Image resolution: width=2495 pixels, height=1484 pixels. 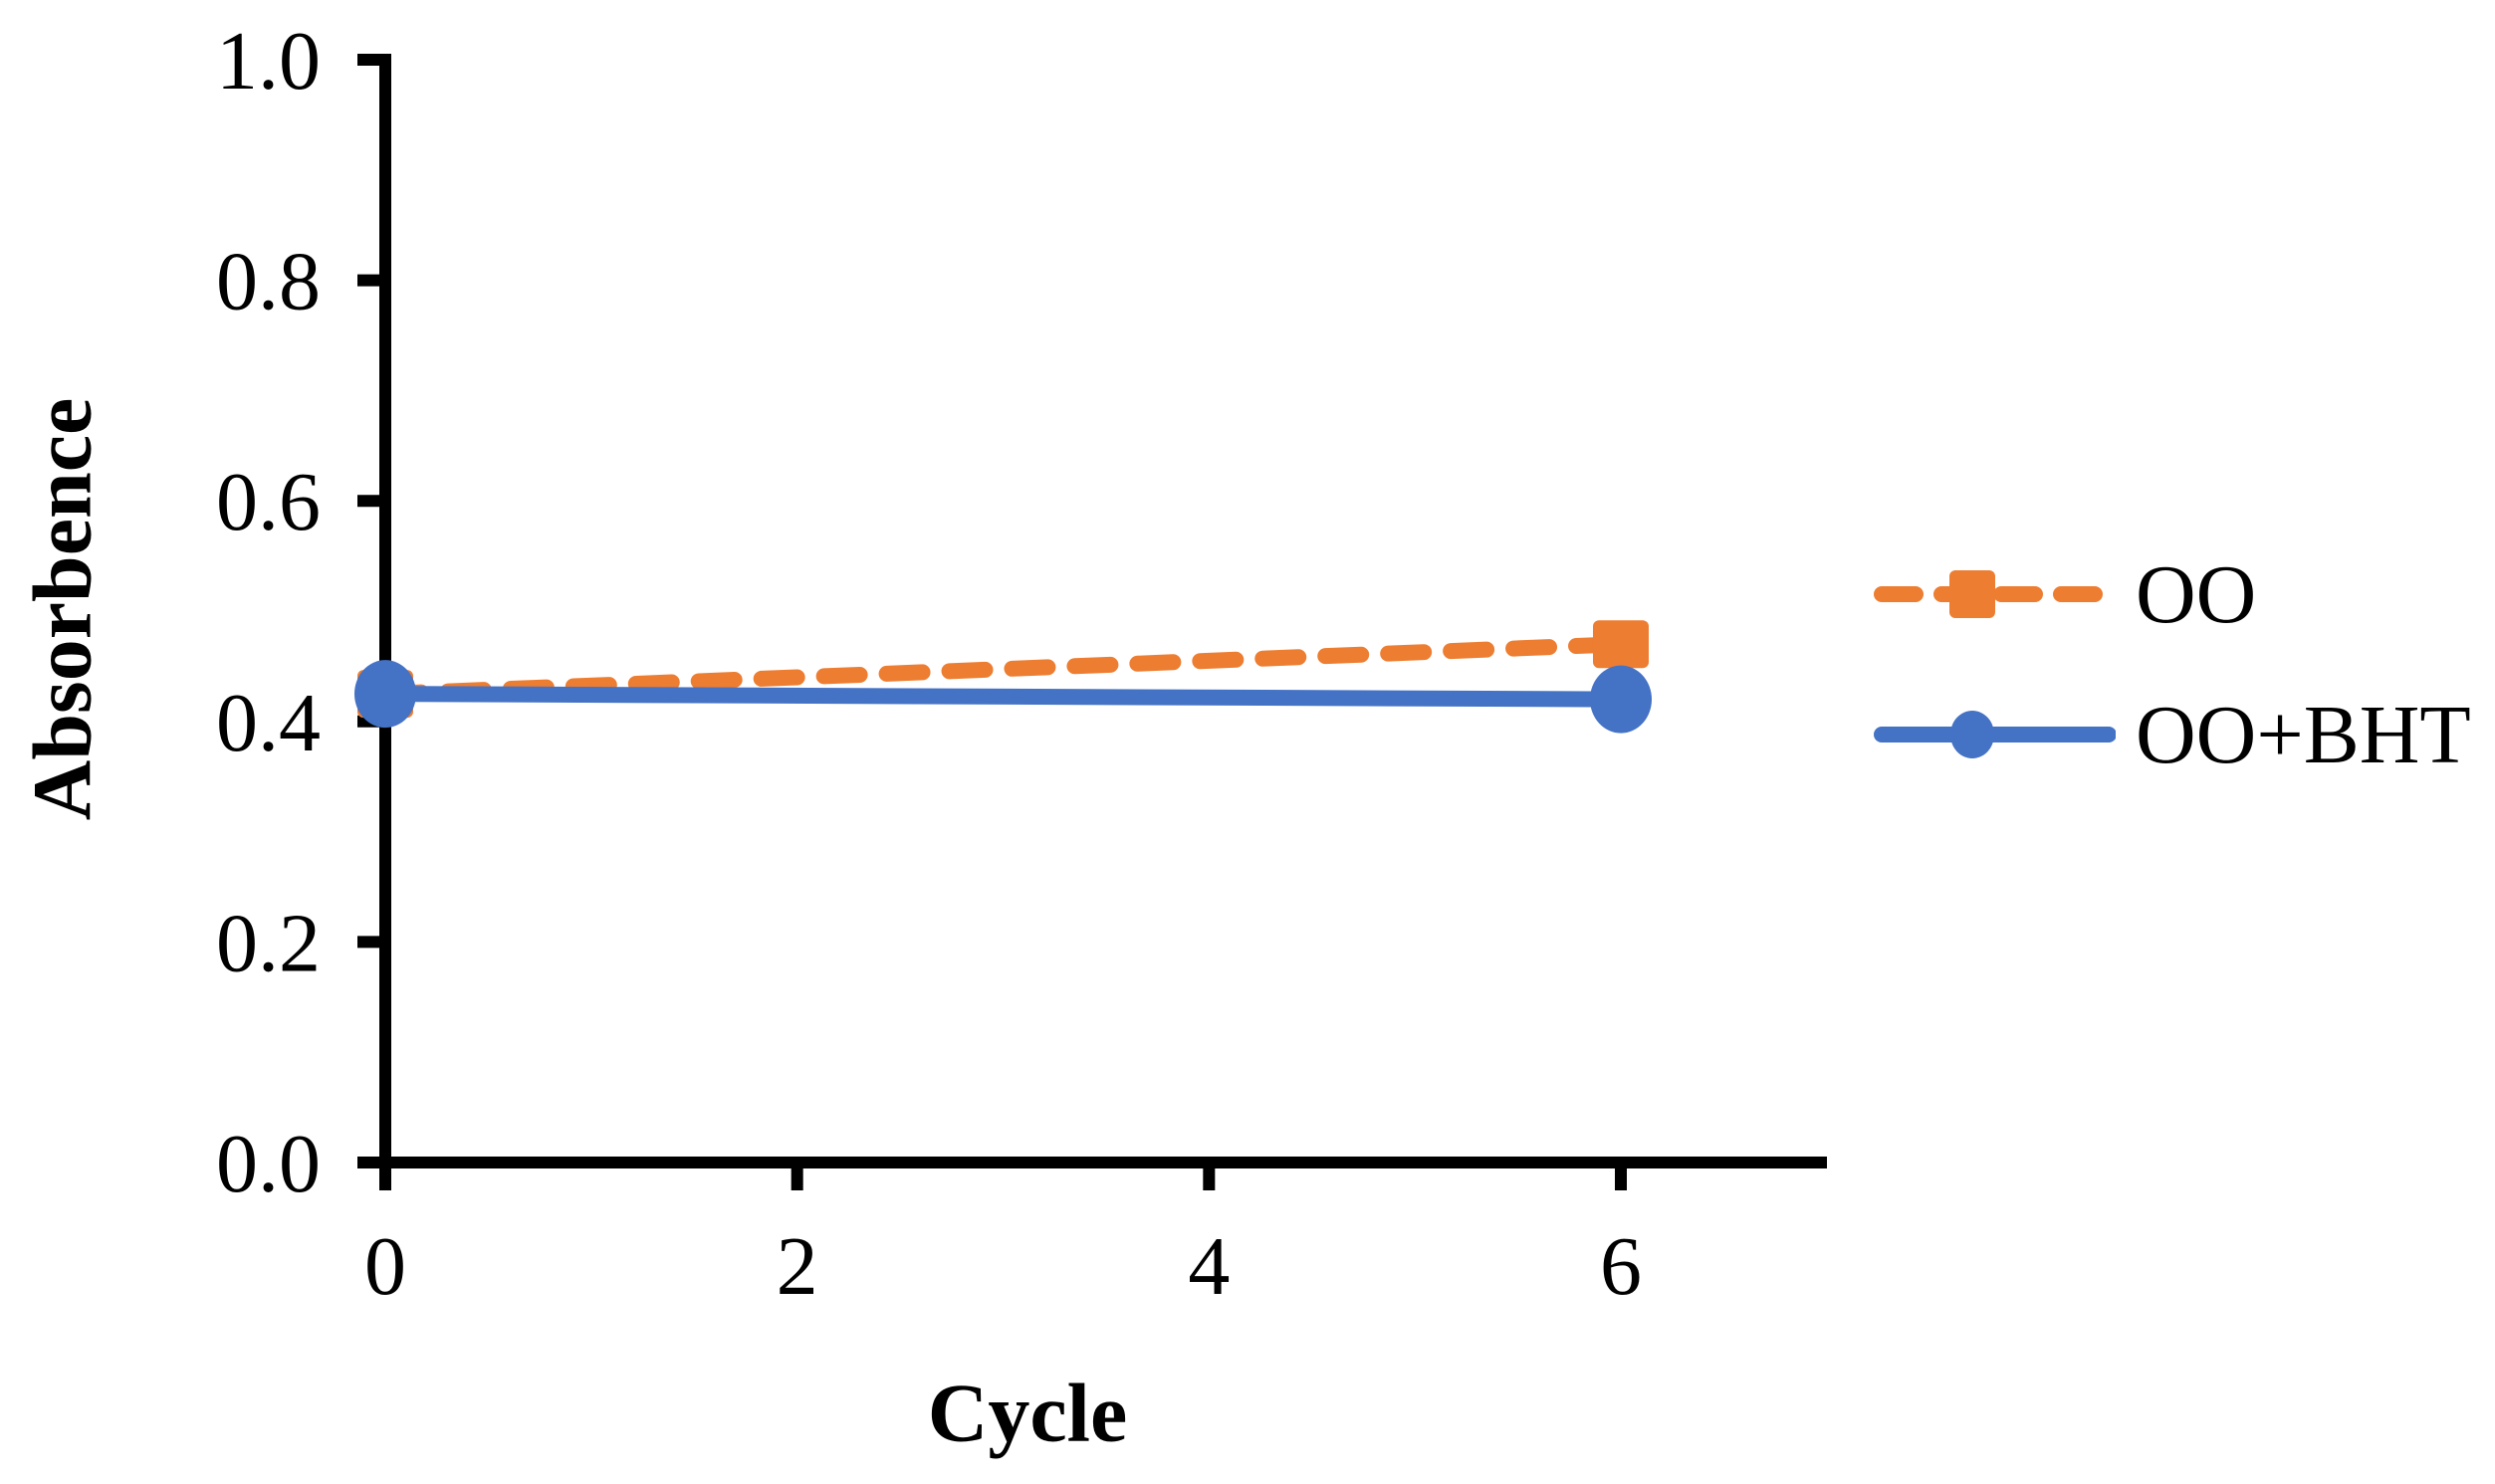 I want to click on y-tick-label: 0.0, so click(x=268, y=1164).